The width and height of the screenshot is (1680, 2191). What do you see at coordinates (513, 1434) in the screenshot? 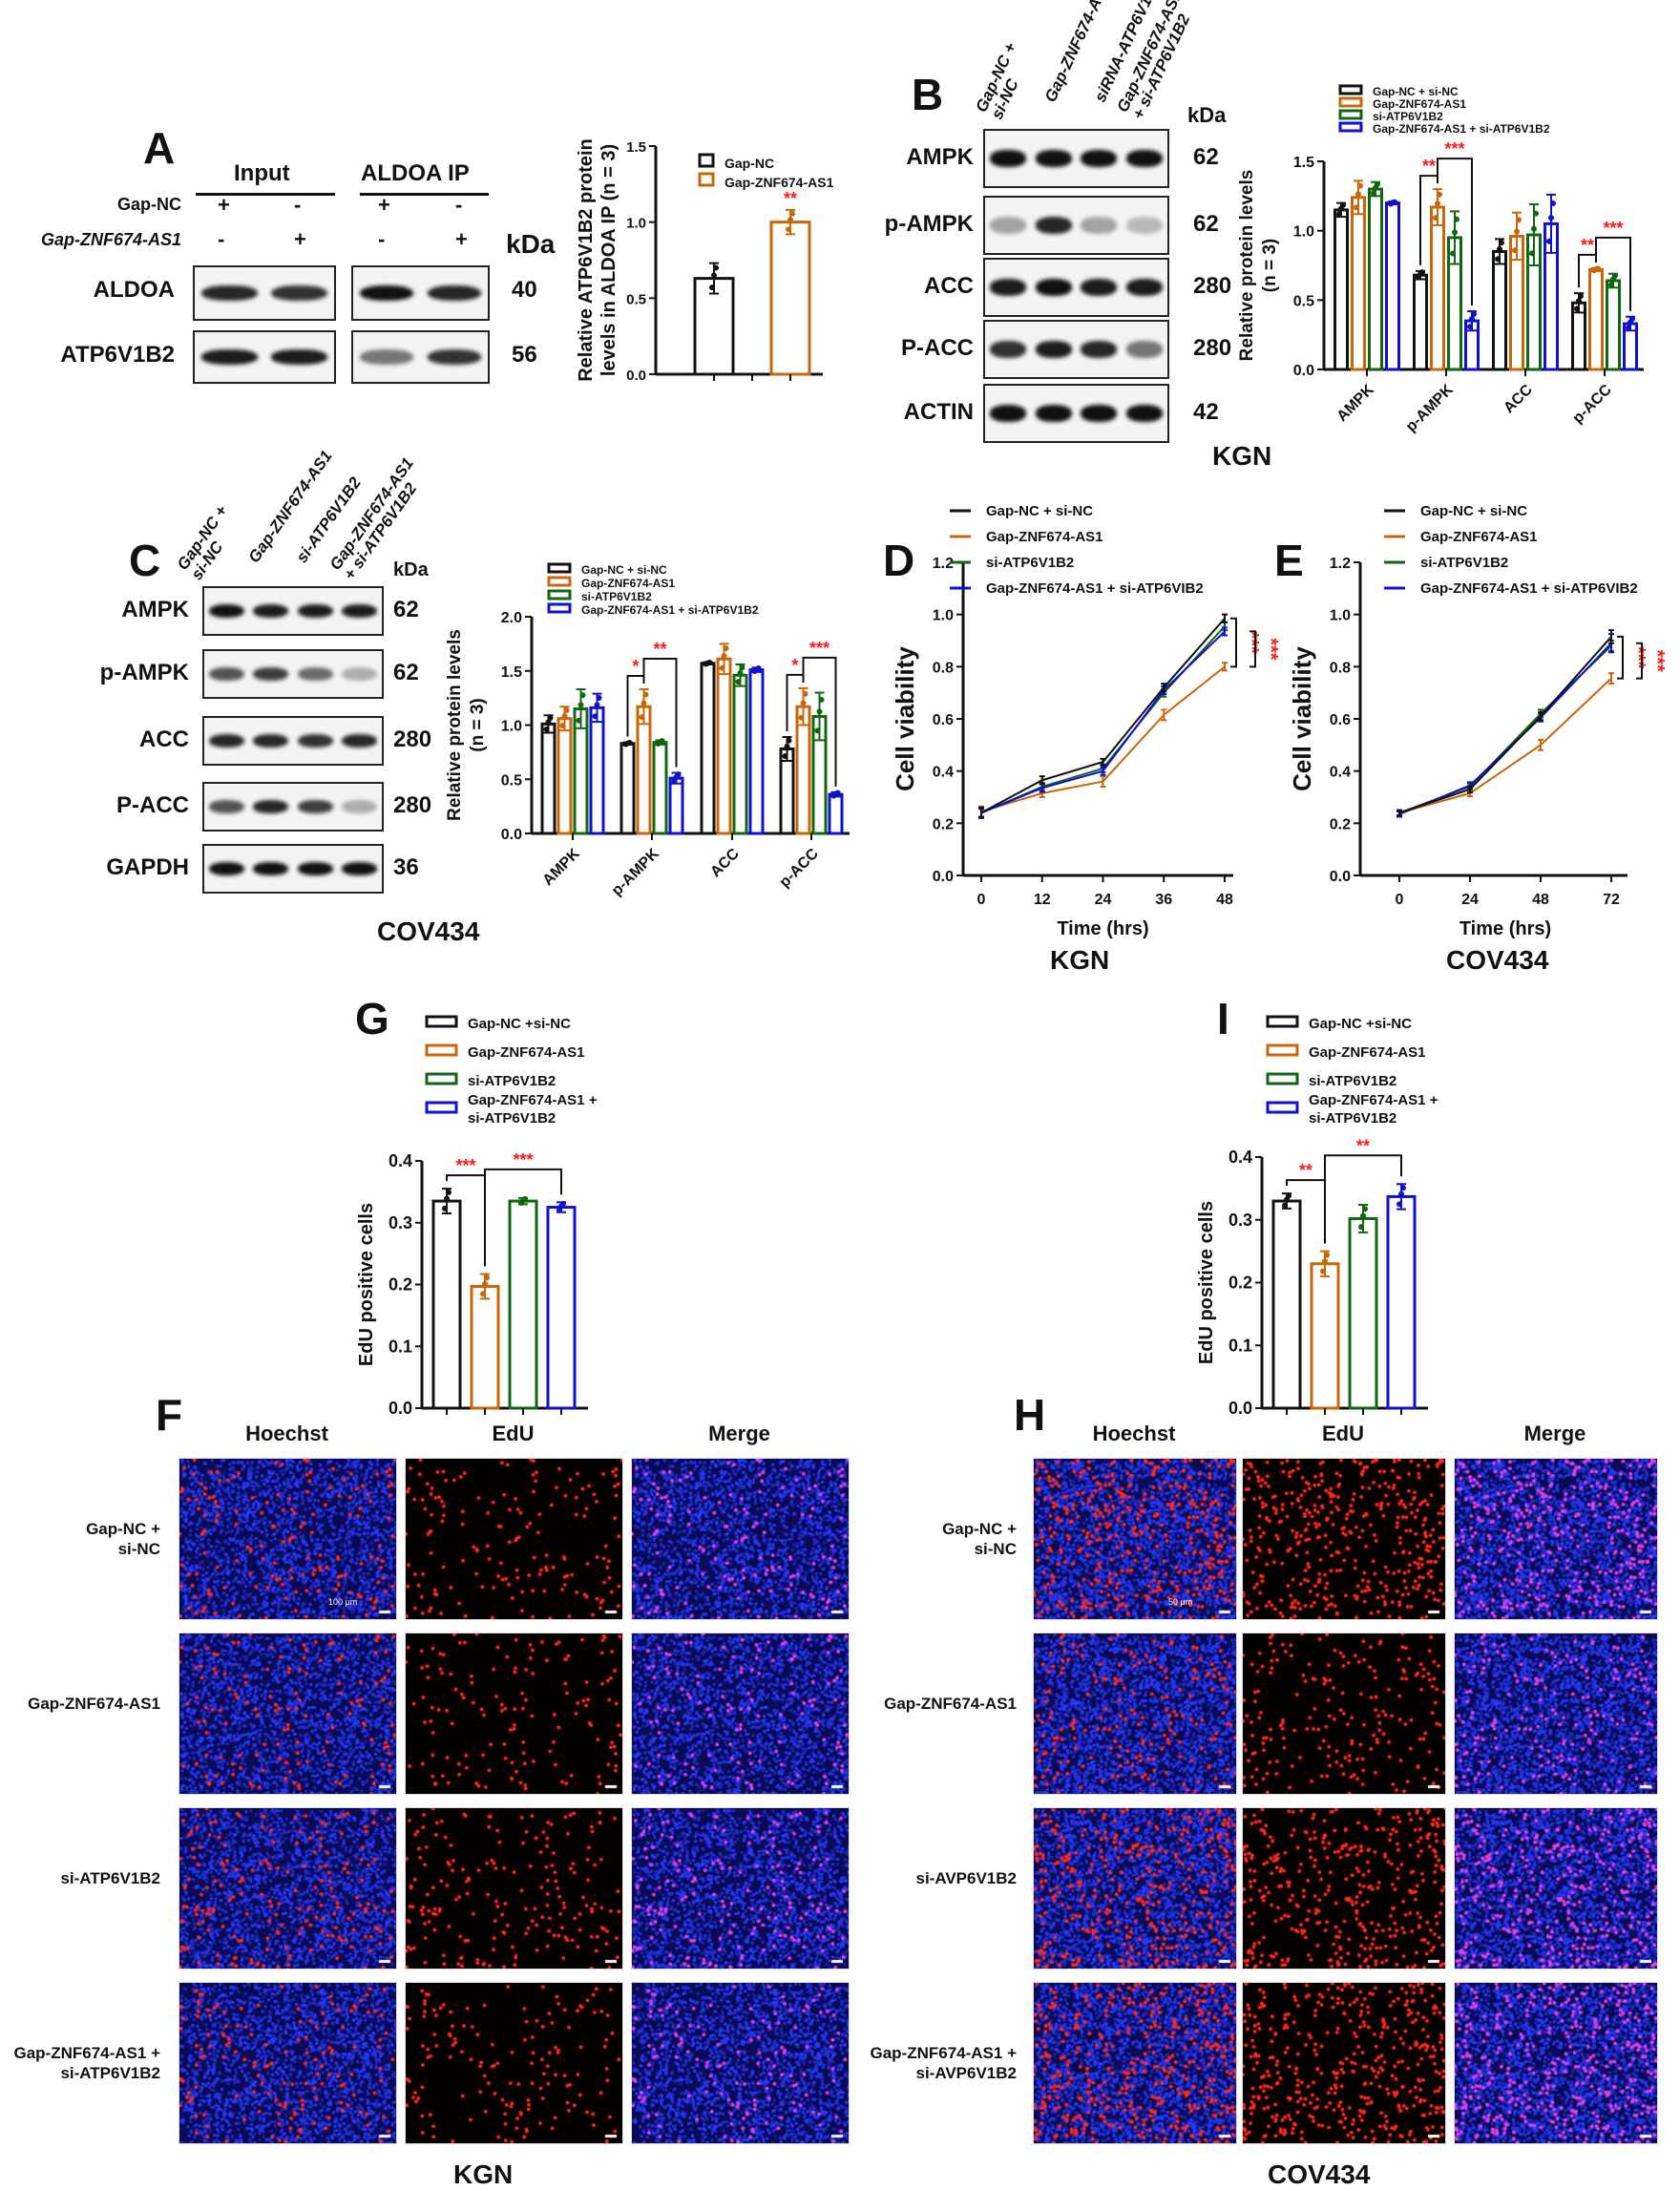
I see `column-header-edu: EdU` at bounding box center [513, 1434].